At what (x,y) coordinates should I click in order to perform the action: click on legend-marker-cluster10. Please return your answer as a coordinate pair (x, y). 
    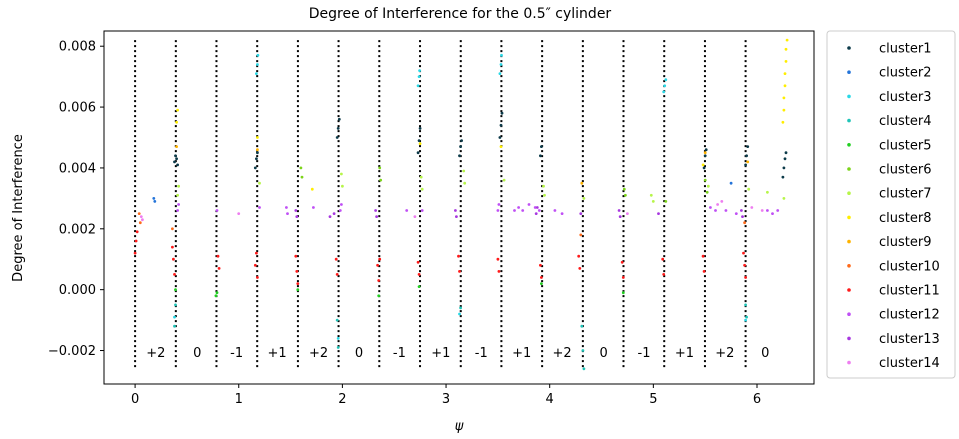
    Looking at the image, I should click on (849, 266).